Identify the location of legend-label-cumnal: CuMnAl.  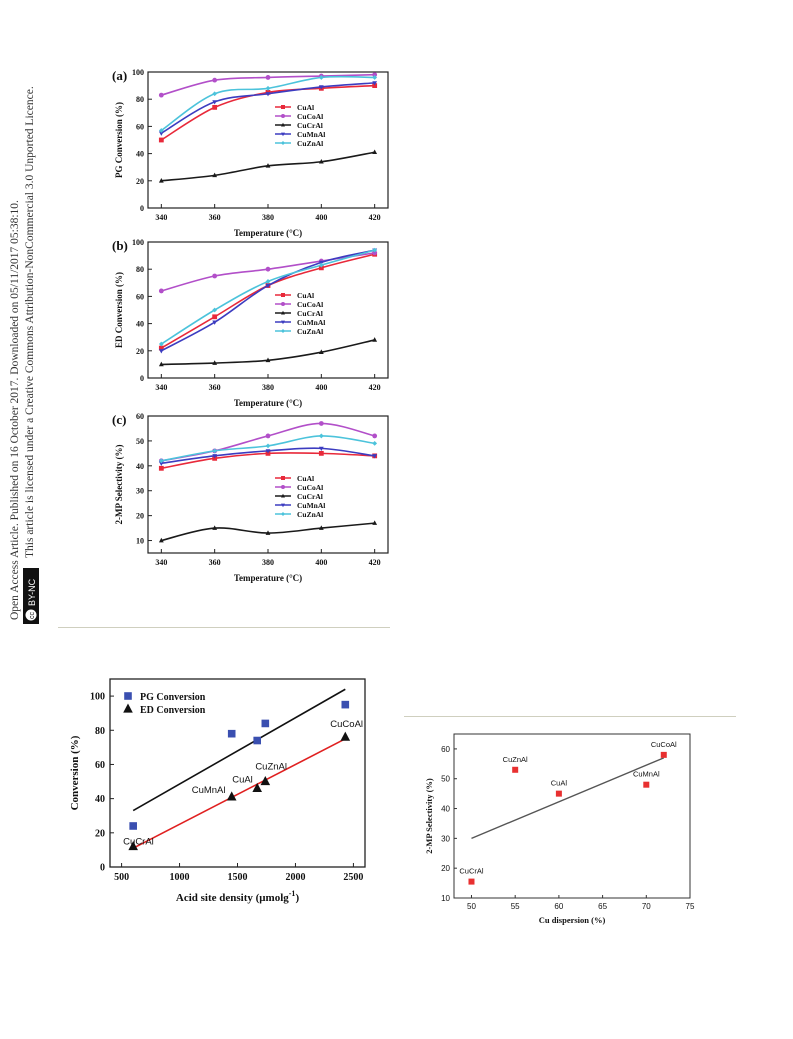
(311, 505).